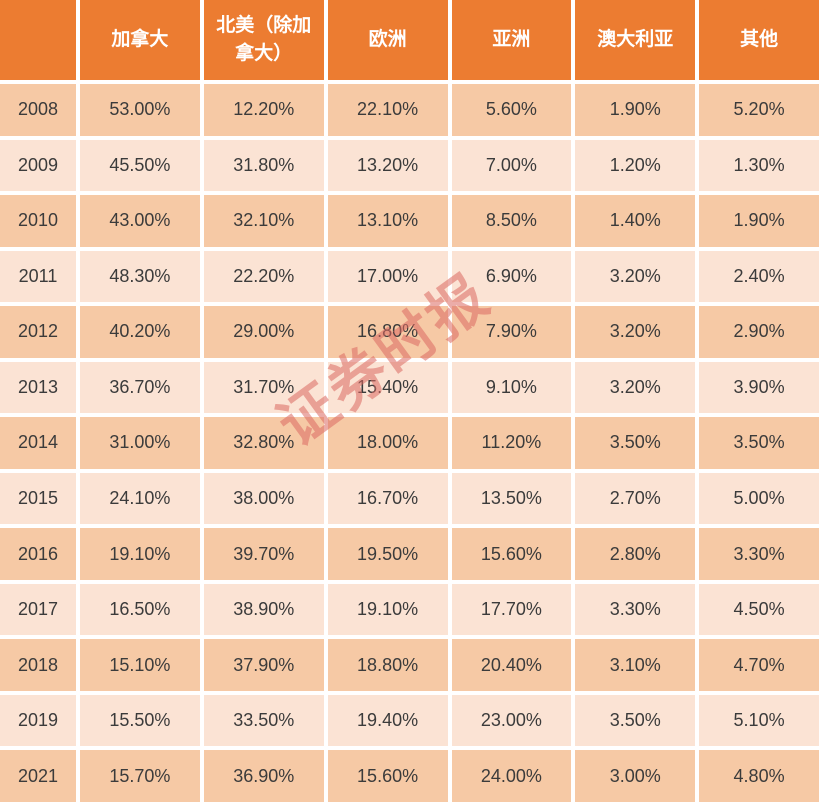 This screenshot has height=802, width=819. Describe the element at coordinates (38, 443) in the screenshot. I see `year-cell: 2014` at that location.